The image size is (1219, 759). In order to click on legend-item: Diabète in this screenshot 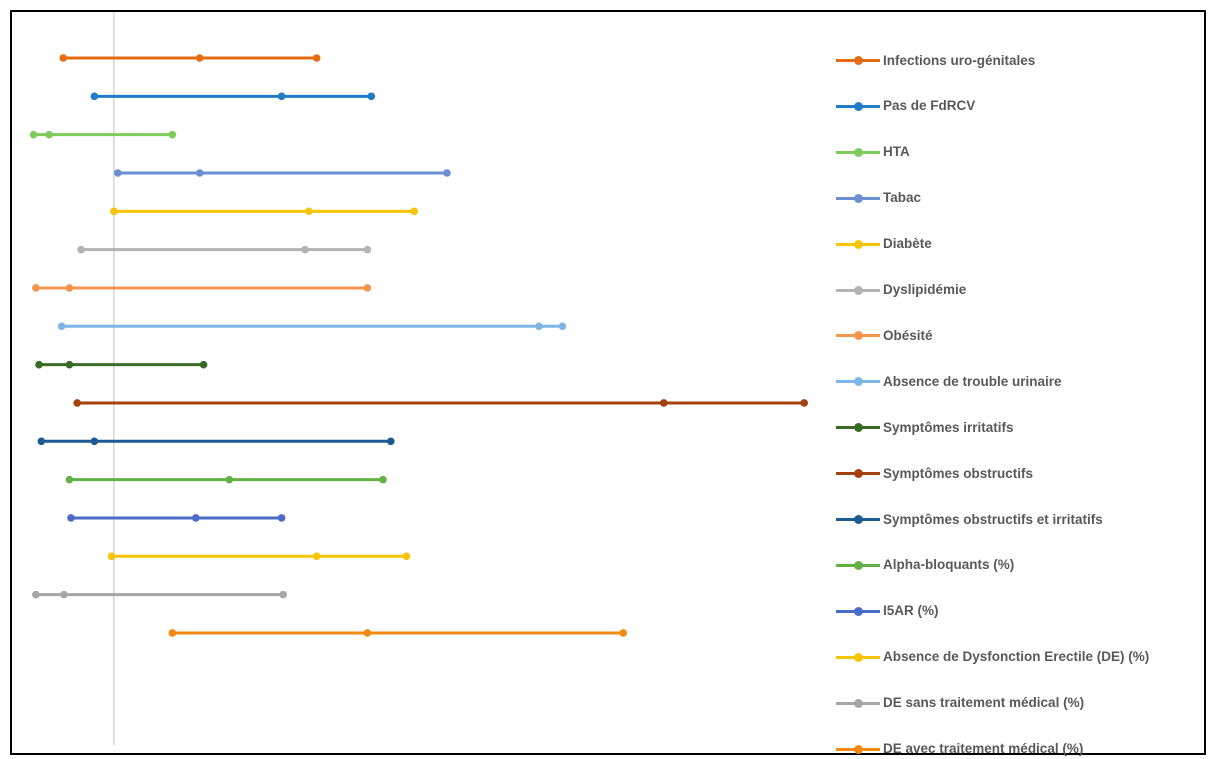, I will do `click(882, 244)`.